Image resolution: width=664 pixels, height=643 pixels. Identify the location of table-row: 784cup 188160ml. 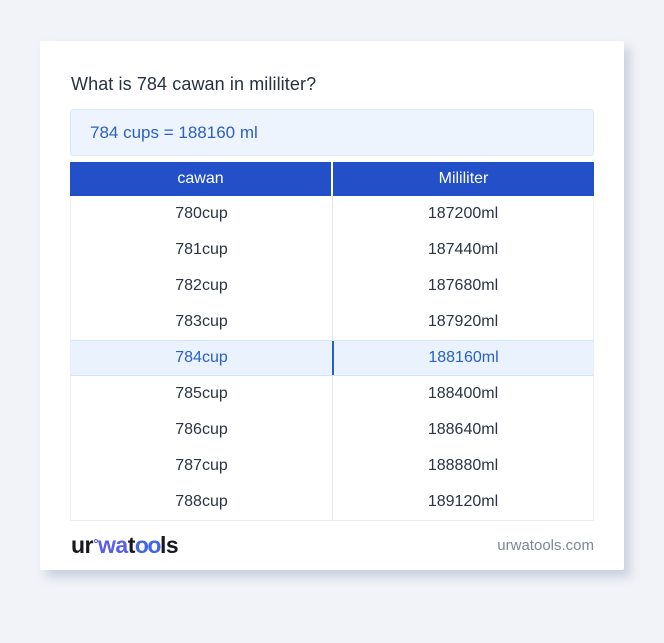
(332, 358).